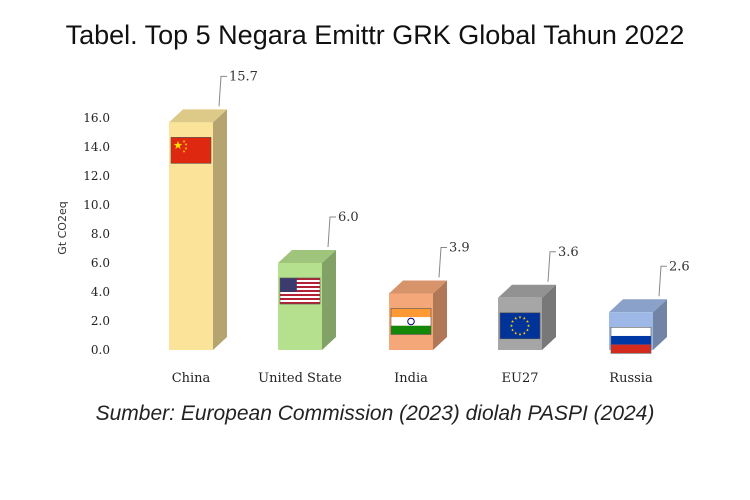  I want to click on data-label: 6.0, so click(348, 217).